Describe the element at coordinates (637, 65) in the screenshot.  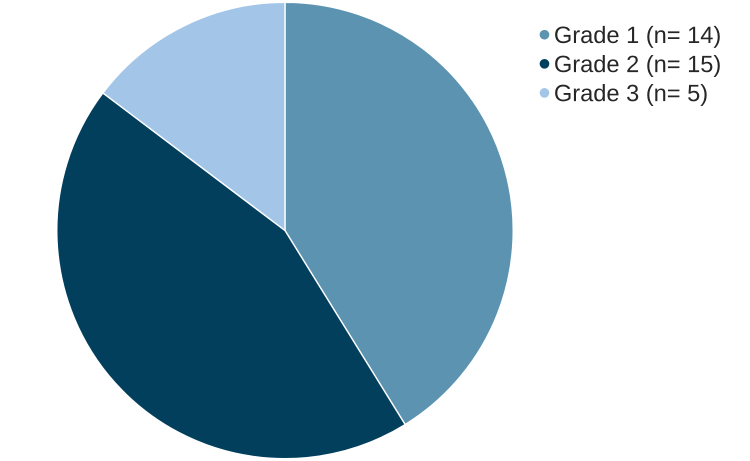
I see `legend-label: Grade 2 (n= 15)` at that location.